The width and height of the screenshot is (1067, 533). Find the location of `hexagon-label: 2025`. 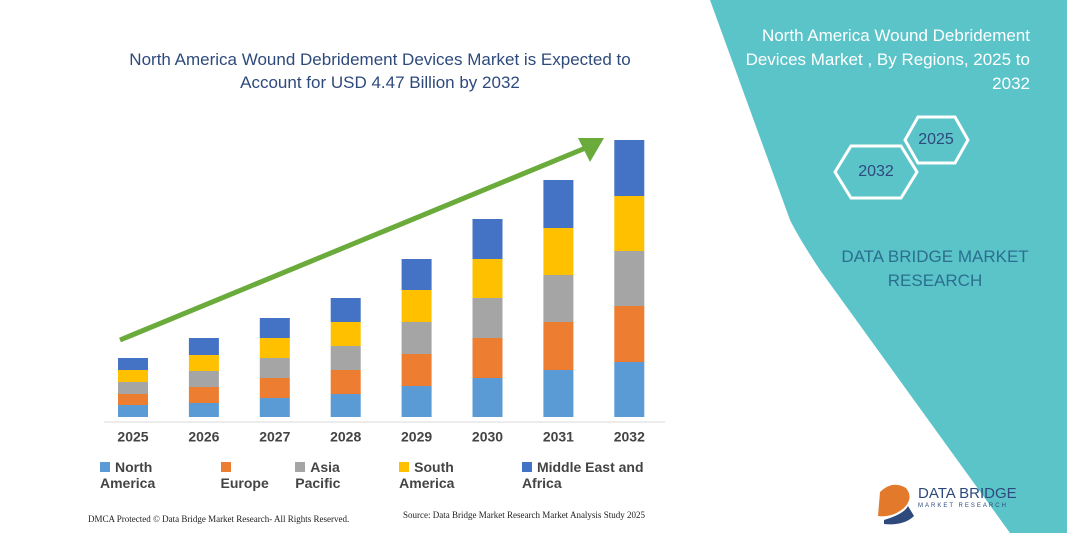

hexagon-label: 2025 is located at coordinates (936, 139).